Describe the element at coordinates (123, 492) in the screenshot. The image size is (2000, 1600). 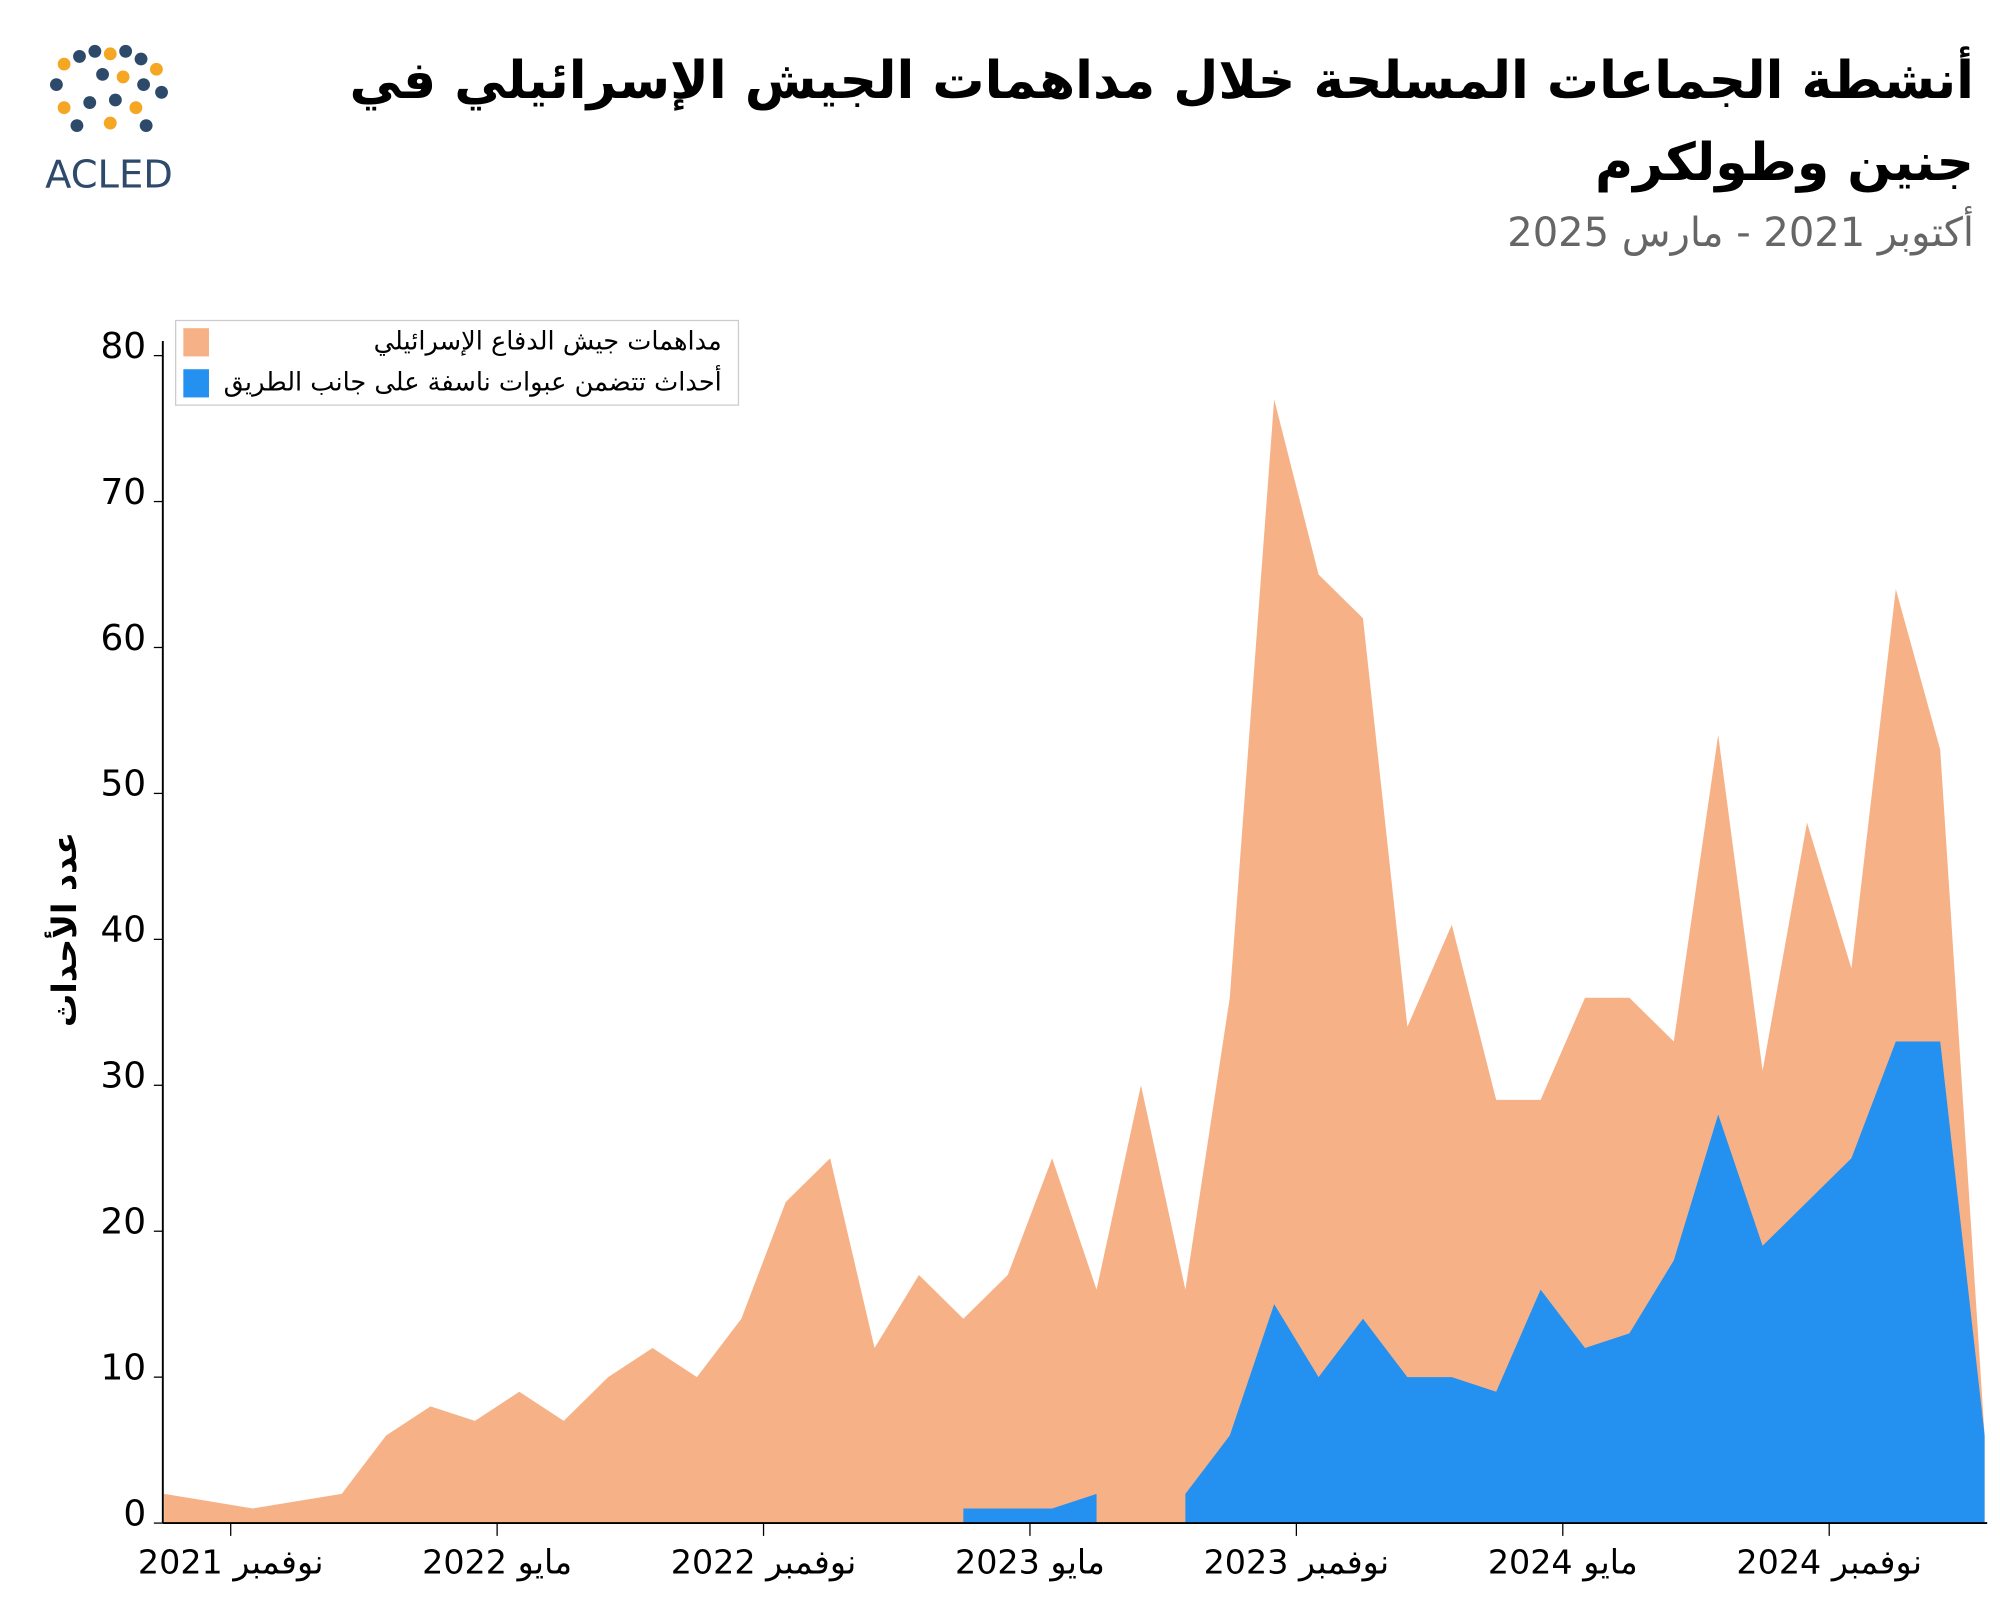
I see `y-tick-label: 70` at that location.